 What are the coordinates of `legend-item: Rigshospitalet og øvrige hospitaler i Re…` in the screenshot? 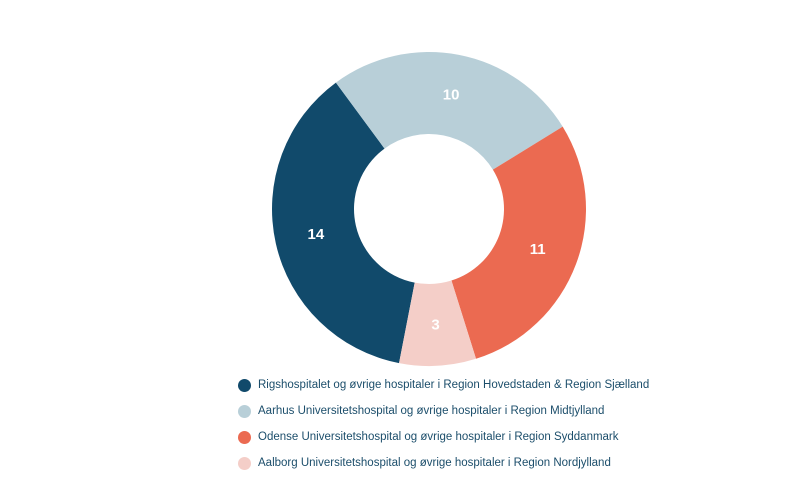 It's located at (443, 385).